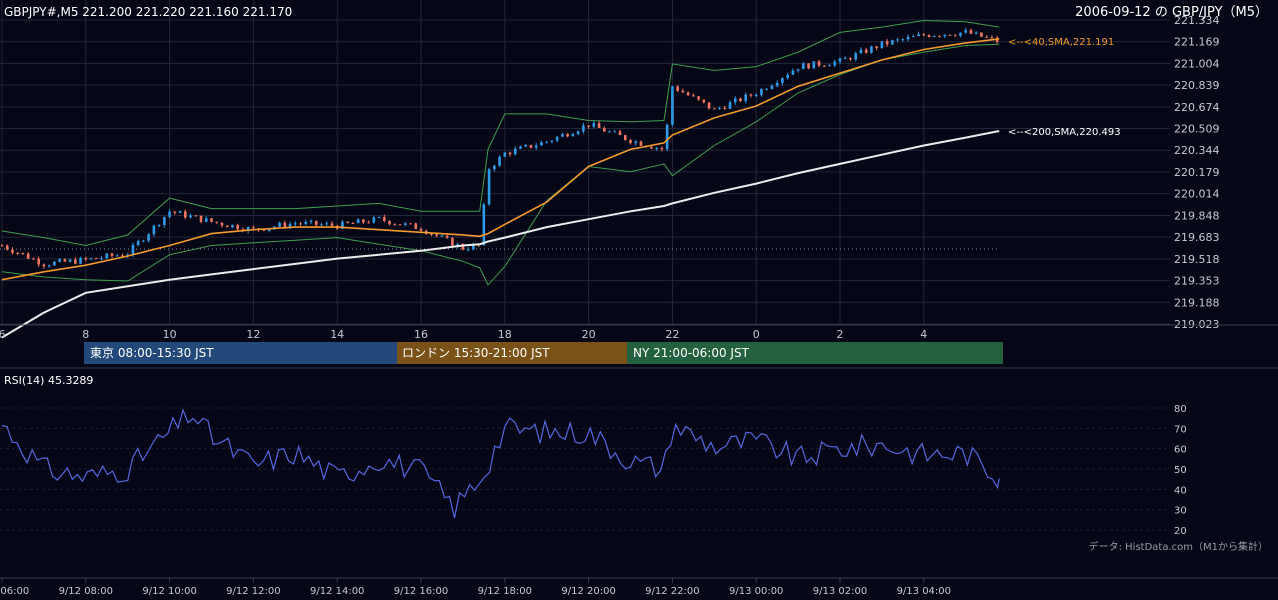  Describe the element at coordinates (756, 334) in the screenshot. I see `hour-tick-label: 0` at that location.